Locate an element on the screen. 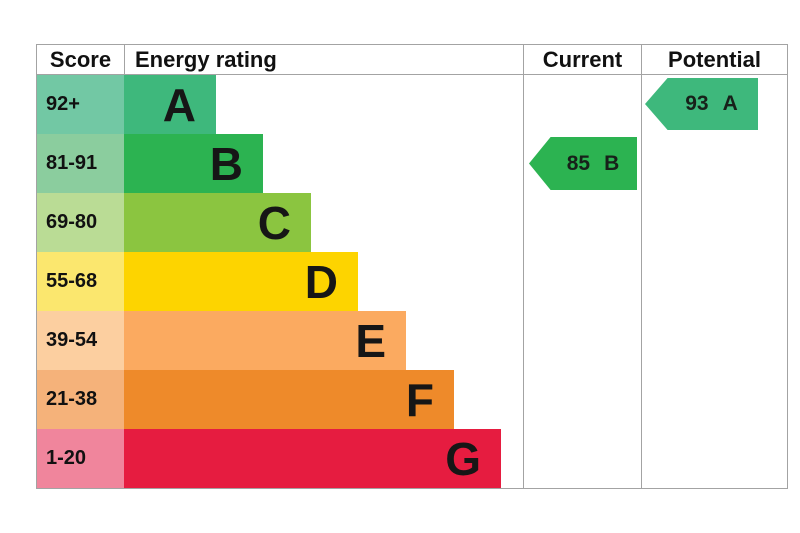 Image resolution: width=800 pixels, height=533 pixels. band-letter-g: G is located at coordinates (463, 458).